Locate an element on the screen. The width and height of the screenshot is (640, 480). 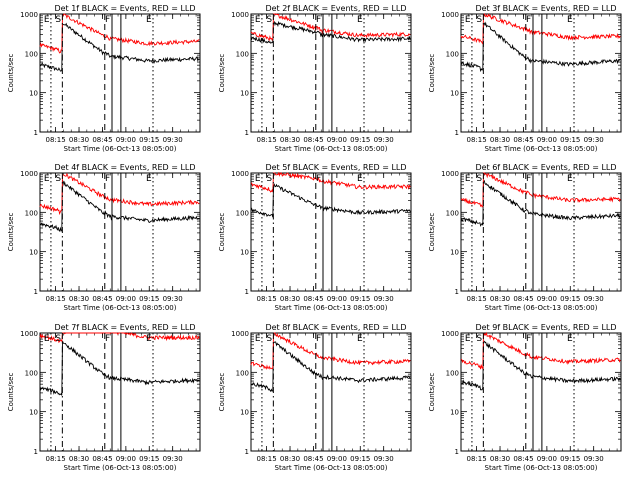
panel-title: Det 1f BLACK = Events, RED = LLD is located at coordinates (124, 8).